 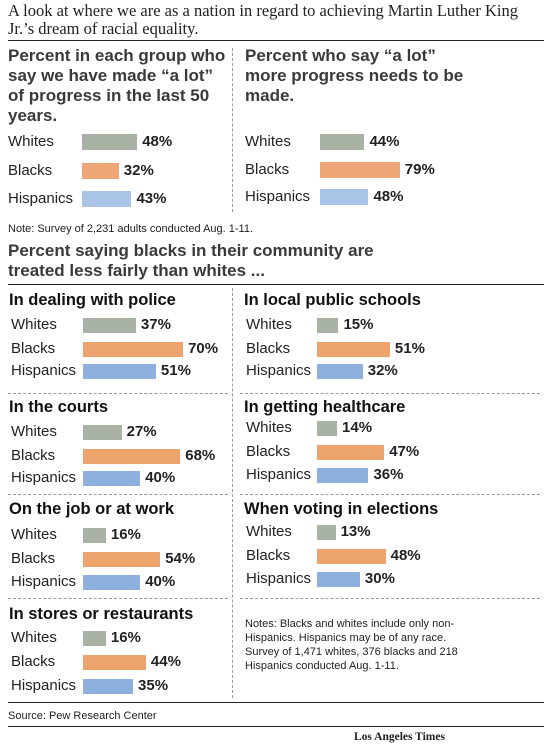 What do you see at coordinates (114, 662) in the screenshot?
I see `chart-8-bar-blacks` at bounding box center [114, 662].